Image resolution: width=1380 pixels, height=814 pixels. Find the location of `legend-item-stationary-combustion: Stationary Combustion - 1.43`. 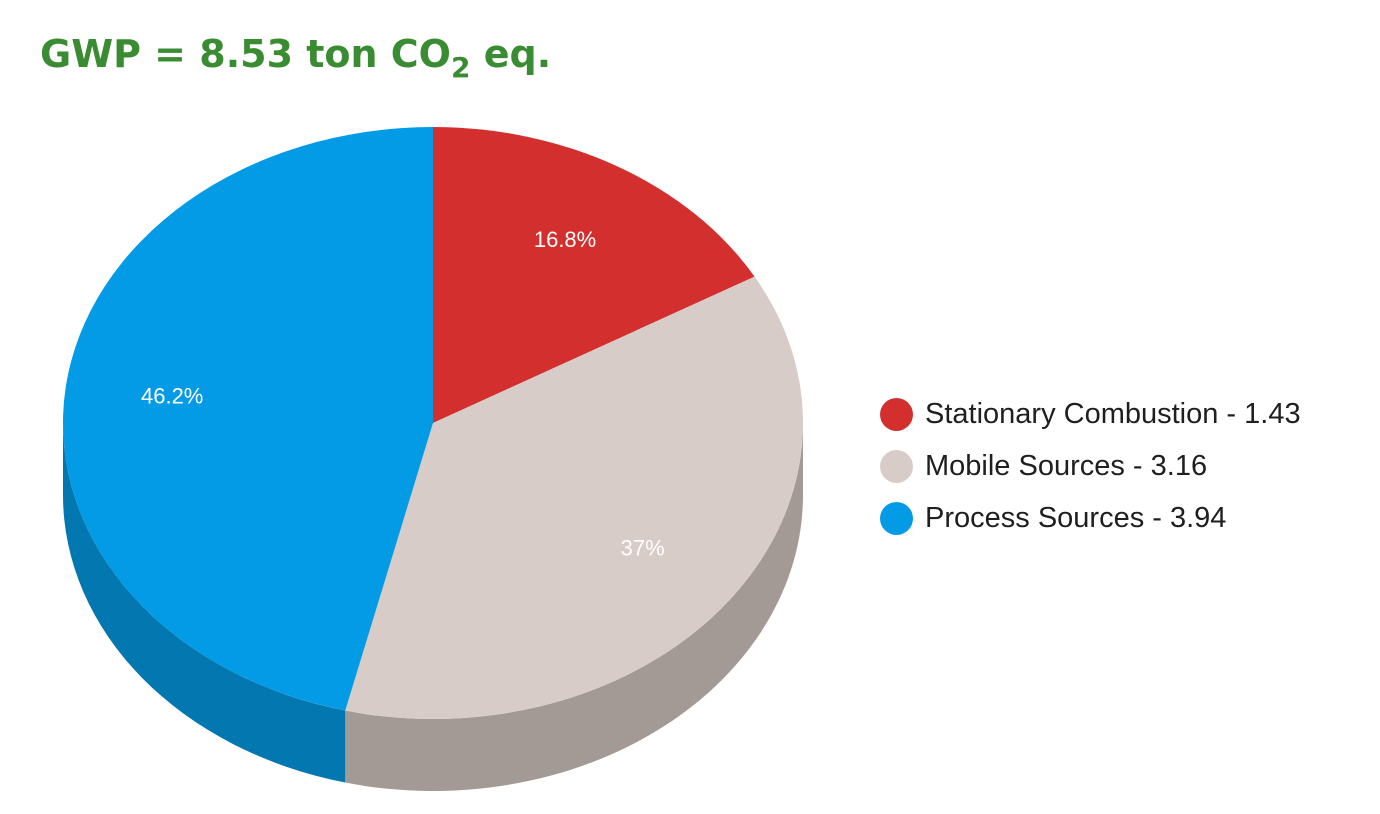

legend-item-stationary-combustion: Stationary Combustion - 1.43 is located at coordinates (1090, 414).